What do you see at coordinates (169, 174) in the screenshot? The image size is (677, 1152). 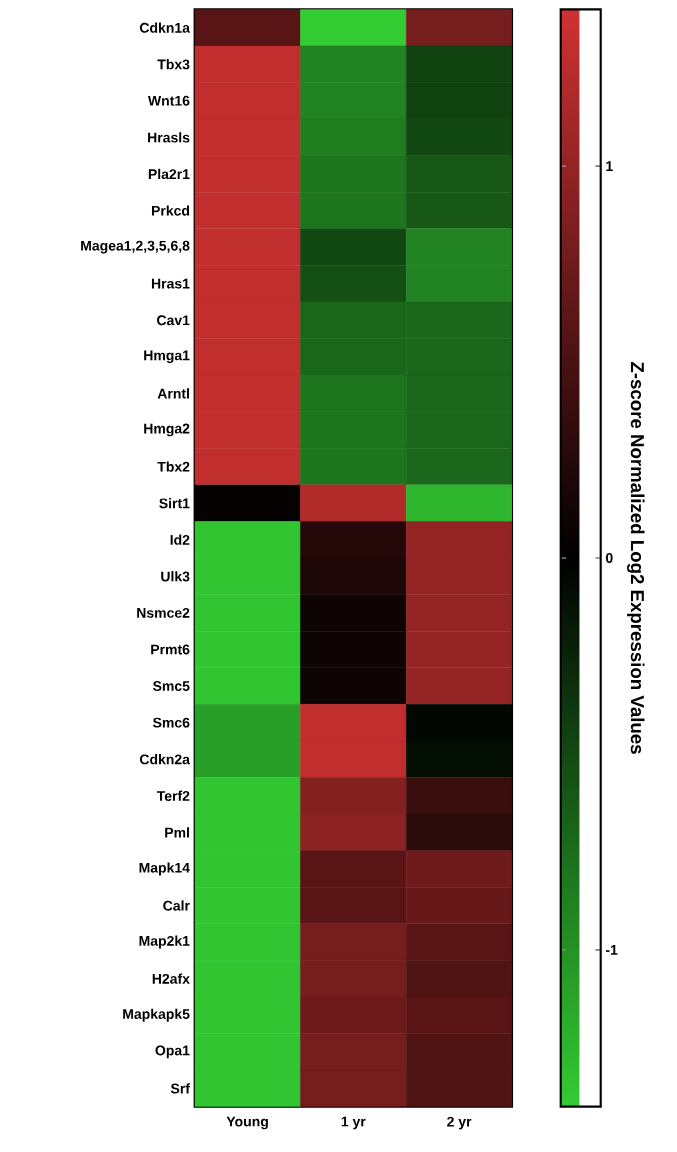 I see `y-tick-label: Pla2r1` at bounding box center [169, 174].